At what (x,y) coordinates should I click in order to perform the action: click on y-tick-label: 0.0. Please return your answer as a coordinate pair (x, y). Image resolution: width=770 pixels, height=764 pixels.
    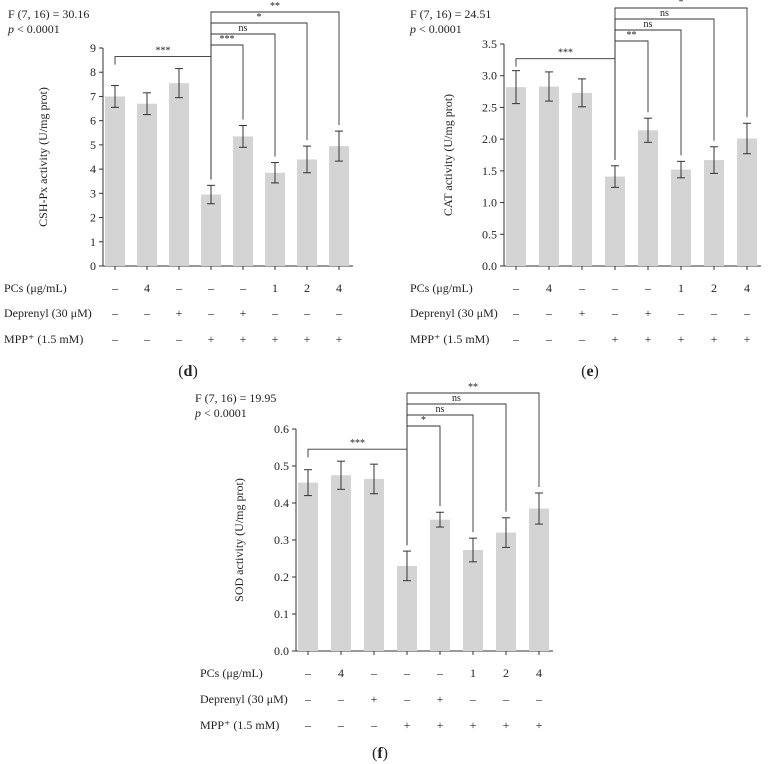
    Looking at the image, I should click on (489, 266).